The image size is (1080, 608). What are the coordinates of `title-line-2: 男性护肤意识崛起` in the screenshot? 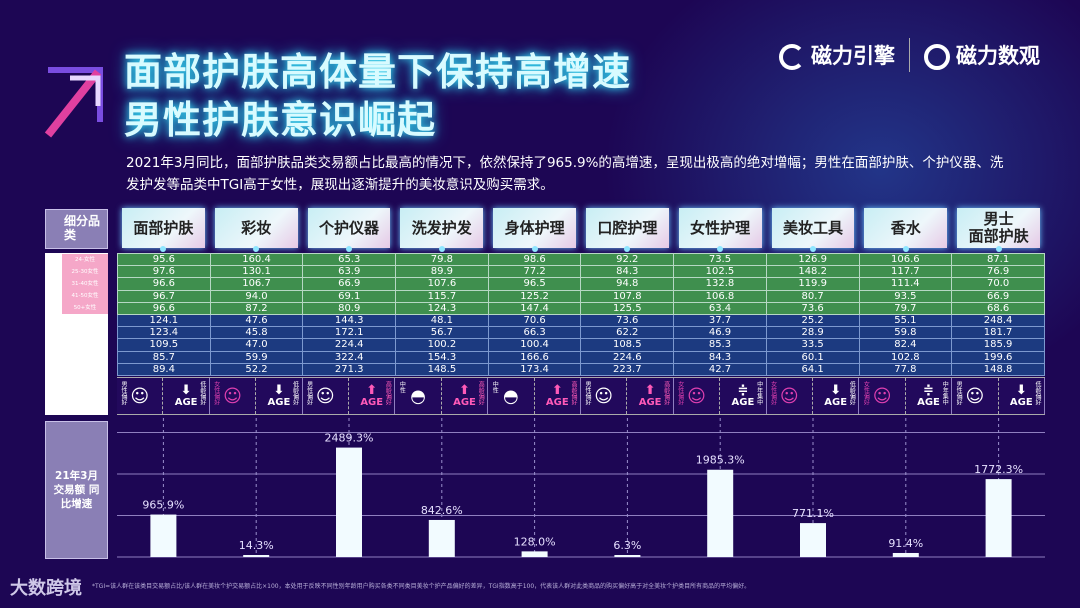 It's located at (280, 120).